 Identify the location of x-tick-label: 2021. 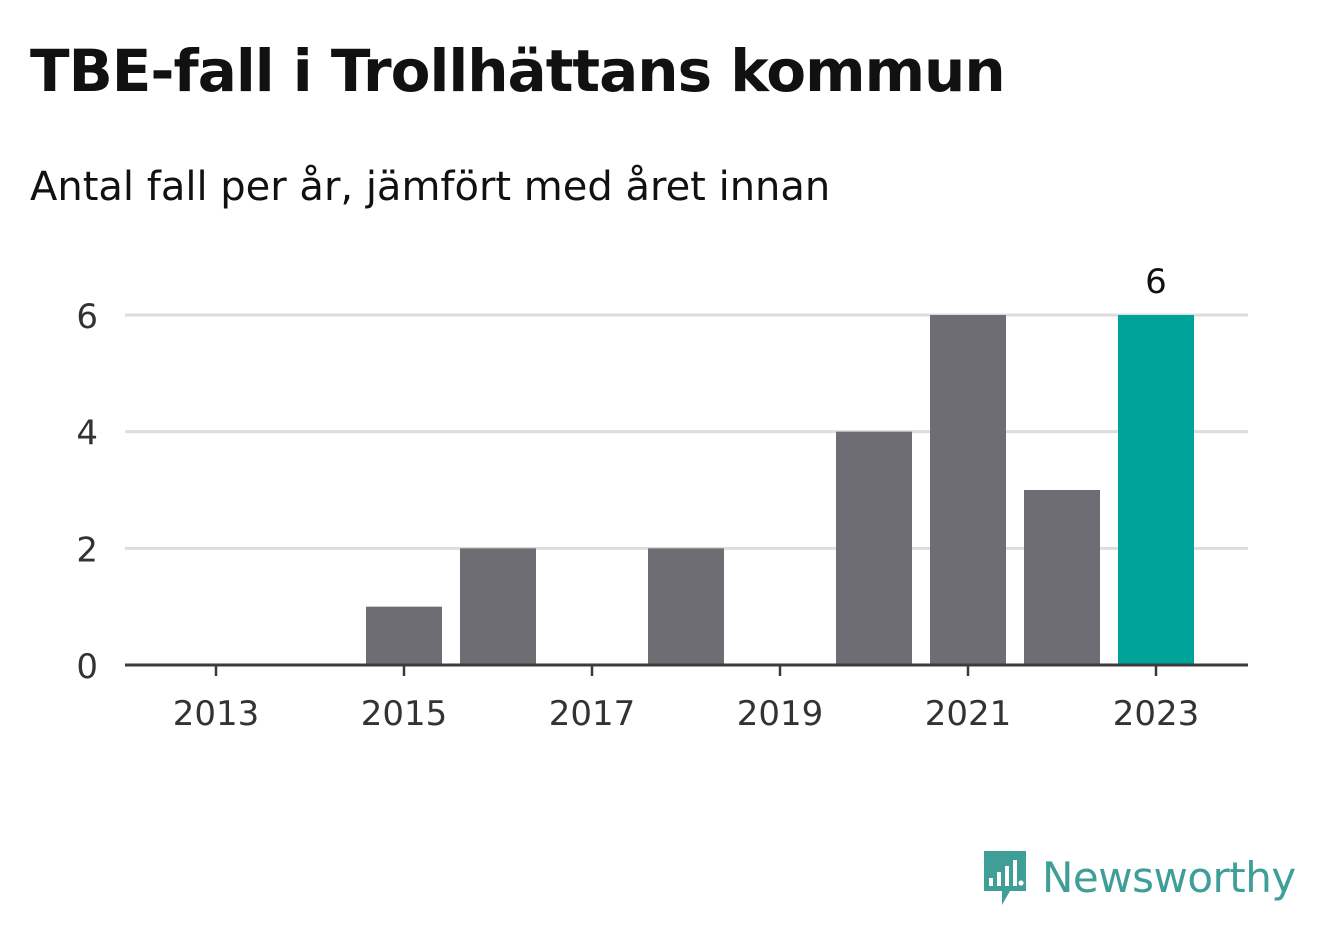
(968, 714).